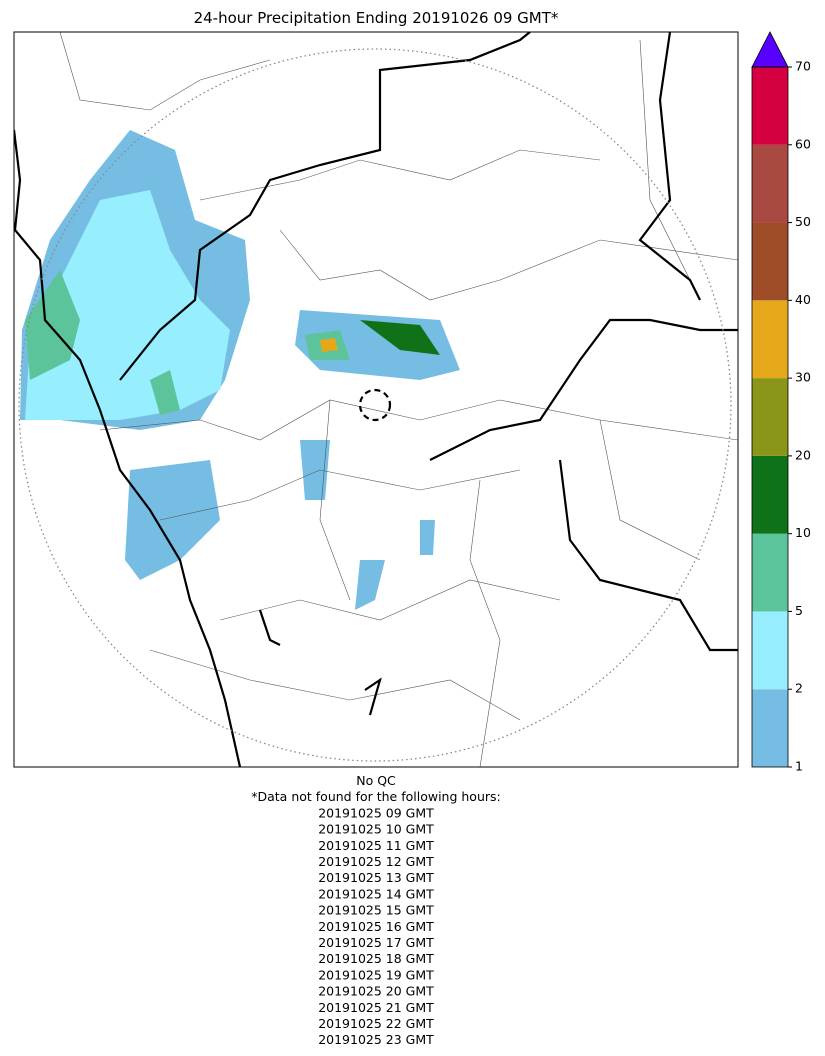 The width and height of the screenshot is (825, 1056). Describe the element at coordinates (376, 958) in the screenshot. I see `footer-line: 20191025 18 GMT` at that location.